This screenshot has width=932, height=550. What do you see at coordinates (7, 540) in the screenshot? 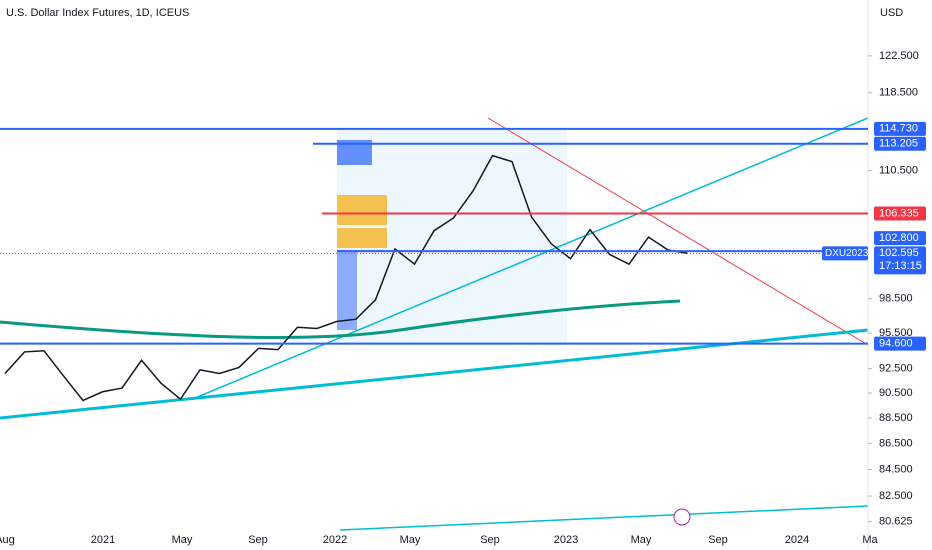
I see `x-tick-label: Aug` at bounding box center [7, 540].